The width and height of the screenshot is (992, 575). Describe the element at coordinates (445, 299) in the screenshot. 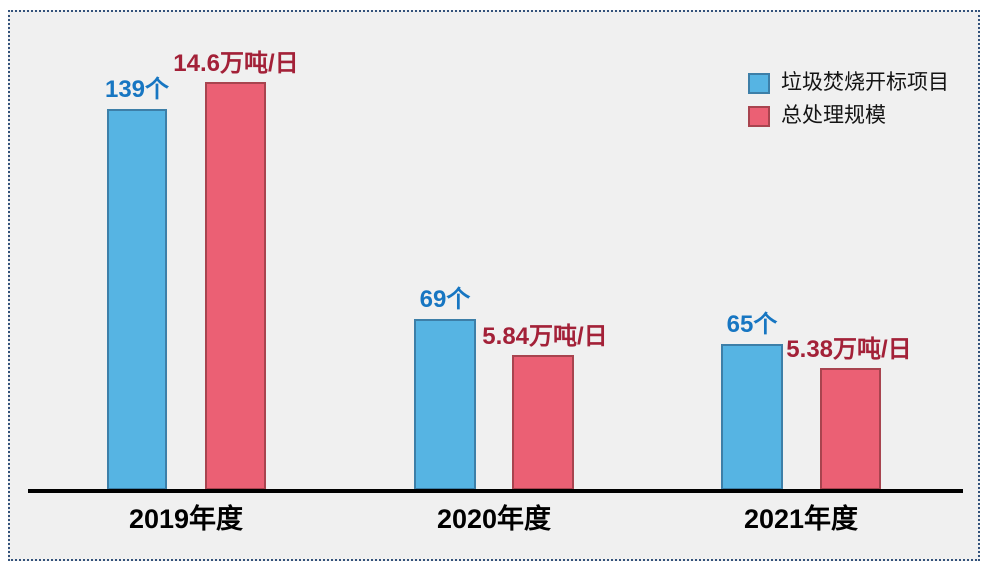

I see `value-label-2020-projects: 69个` at that location.